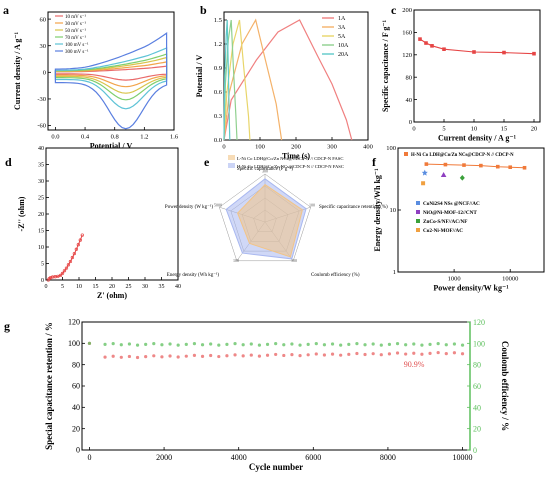  Describe the element at coordinates (17, 70) in the screenshot. I see `y-axis-label: Current density / A g⁻¹` at that location.